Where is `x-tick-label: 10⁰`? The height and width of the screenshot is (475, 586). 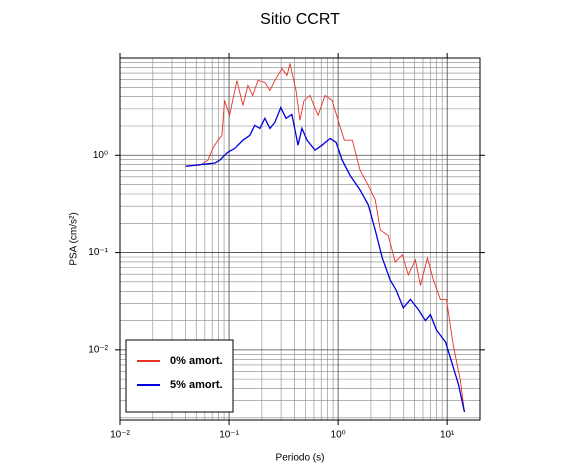
x-tick-label: 10⁰ is located at coordinates (338, 435).